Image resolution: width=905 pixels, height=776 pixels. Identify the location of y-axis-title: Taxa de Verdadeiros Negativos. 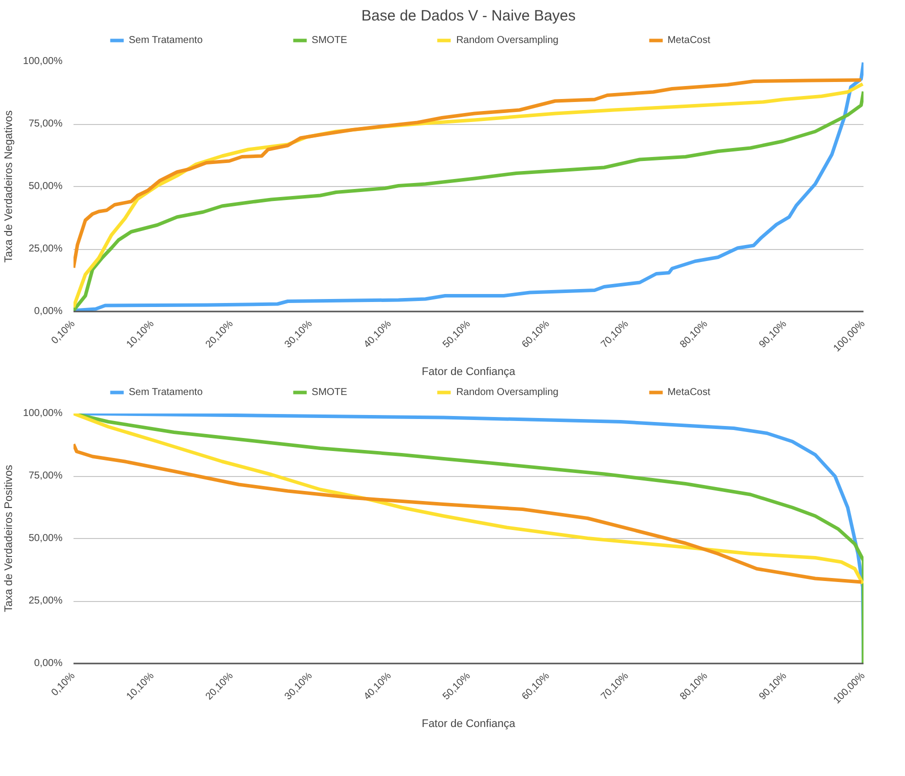
(9, 186).